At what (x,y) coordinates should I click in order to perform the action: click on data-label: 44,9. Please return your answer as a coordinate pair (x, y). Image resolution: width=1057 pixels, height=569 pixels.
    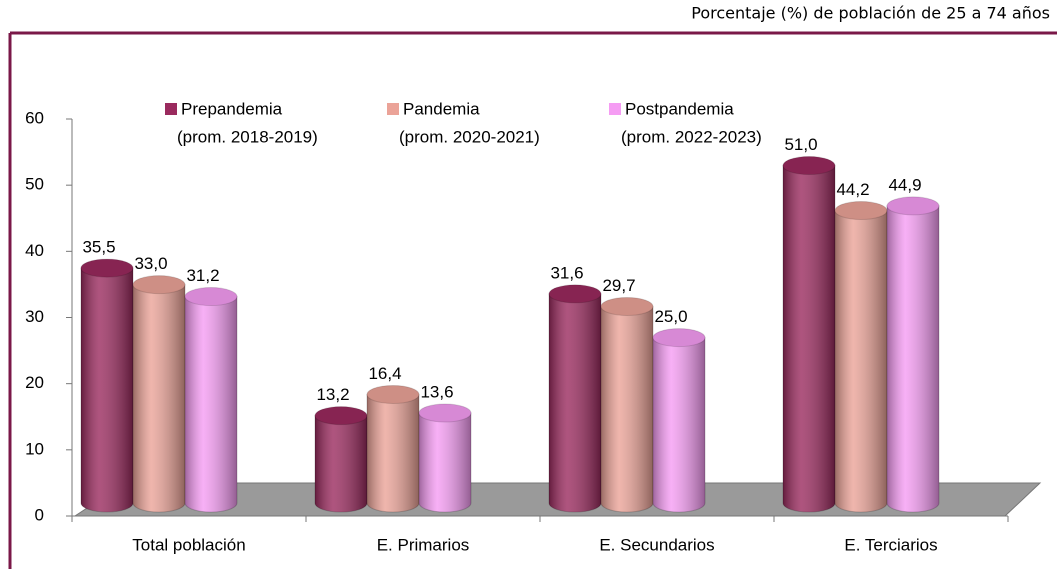
    Looking at the image, I should click on (904, 184).